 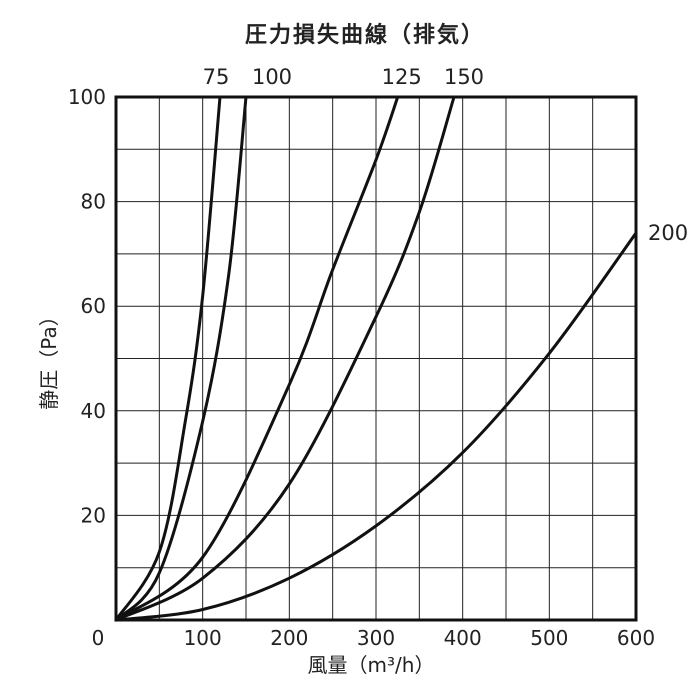 What do you see at coordinates (49, 357) in the screenshot?
I see `y-axis-label: 静圧（Pa）` at bounding box center [49, 357].